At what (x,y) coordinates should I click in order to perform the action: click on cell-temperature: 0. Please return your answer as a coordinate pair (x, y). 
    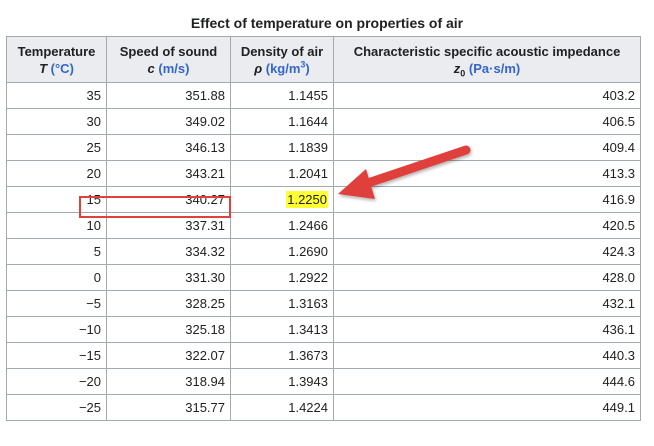
    Looking at the image, I should click on (56, 277).